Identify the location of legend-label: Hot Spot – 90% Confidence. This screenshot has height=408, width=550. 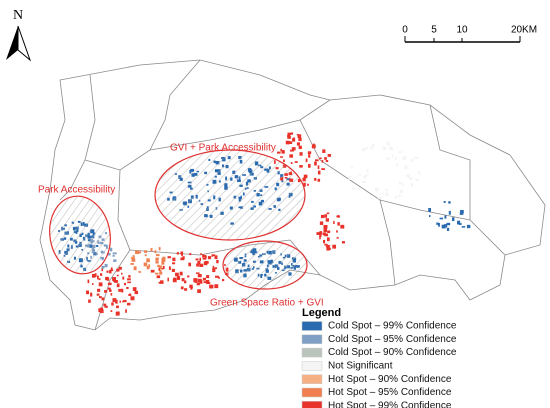
(390, 379).